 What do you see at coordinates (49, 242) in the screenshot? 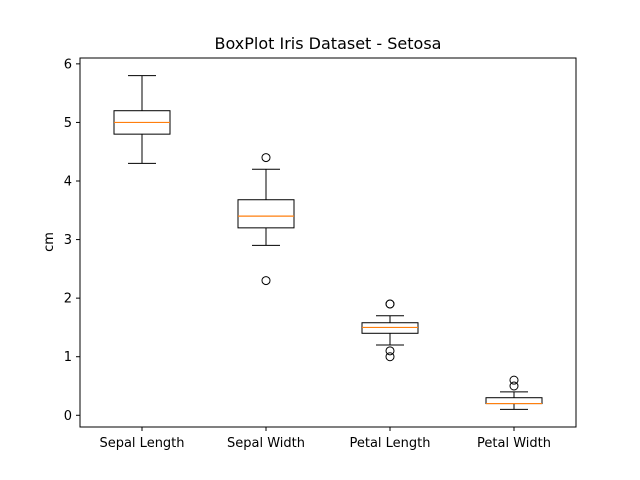
I see `y-axis-label: cm` at bounding box center [49, 242].